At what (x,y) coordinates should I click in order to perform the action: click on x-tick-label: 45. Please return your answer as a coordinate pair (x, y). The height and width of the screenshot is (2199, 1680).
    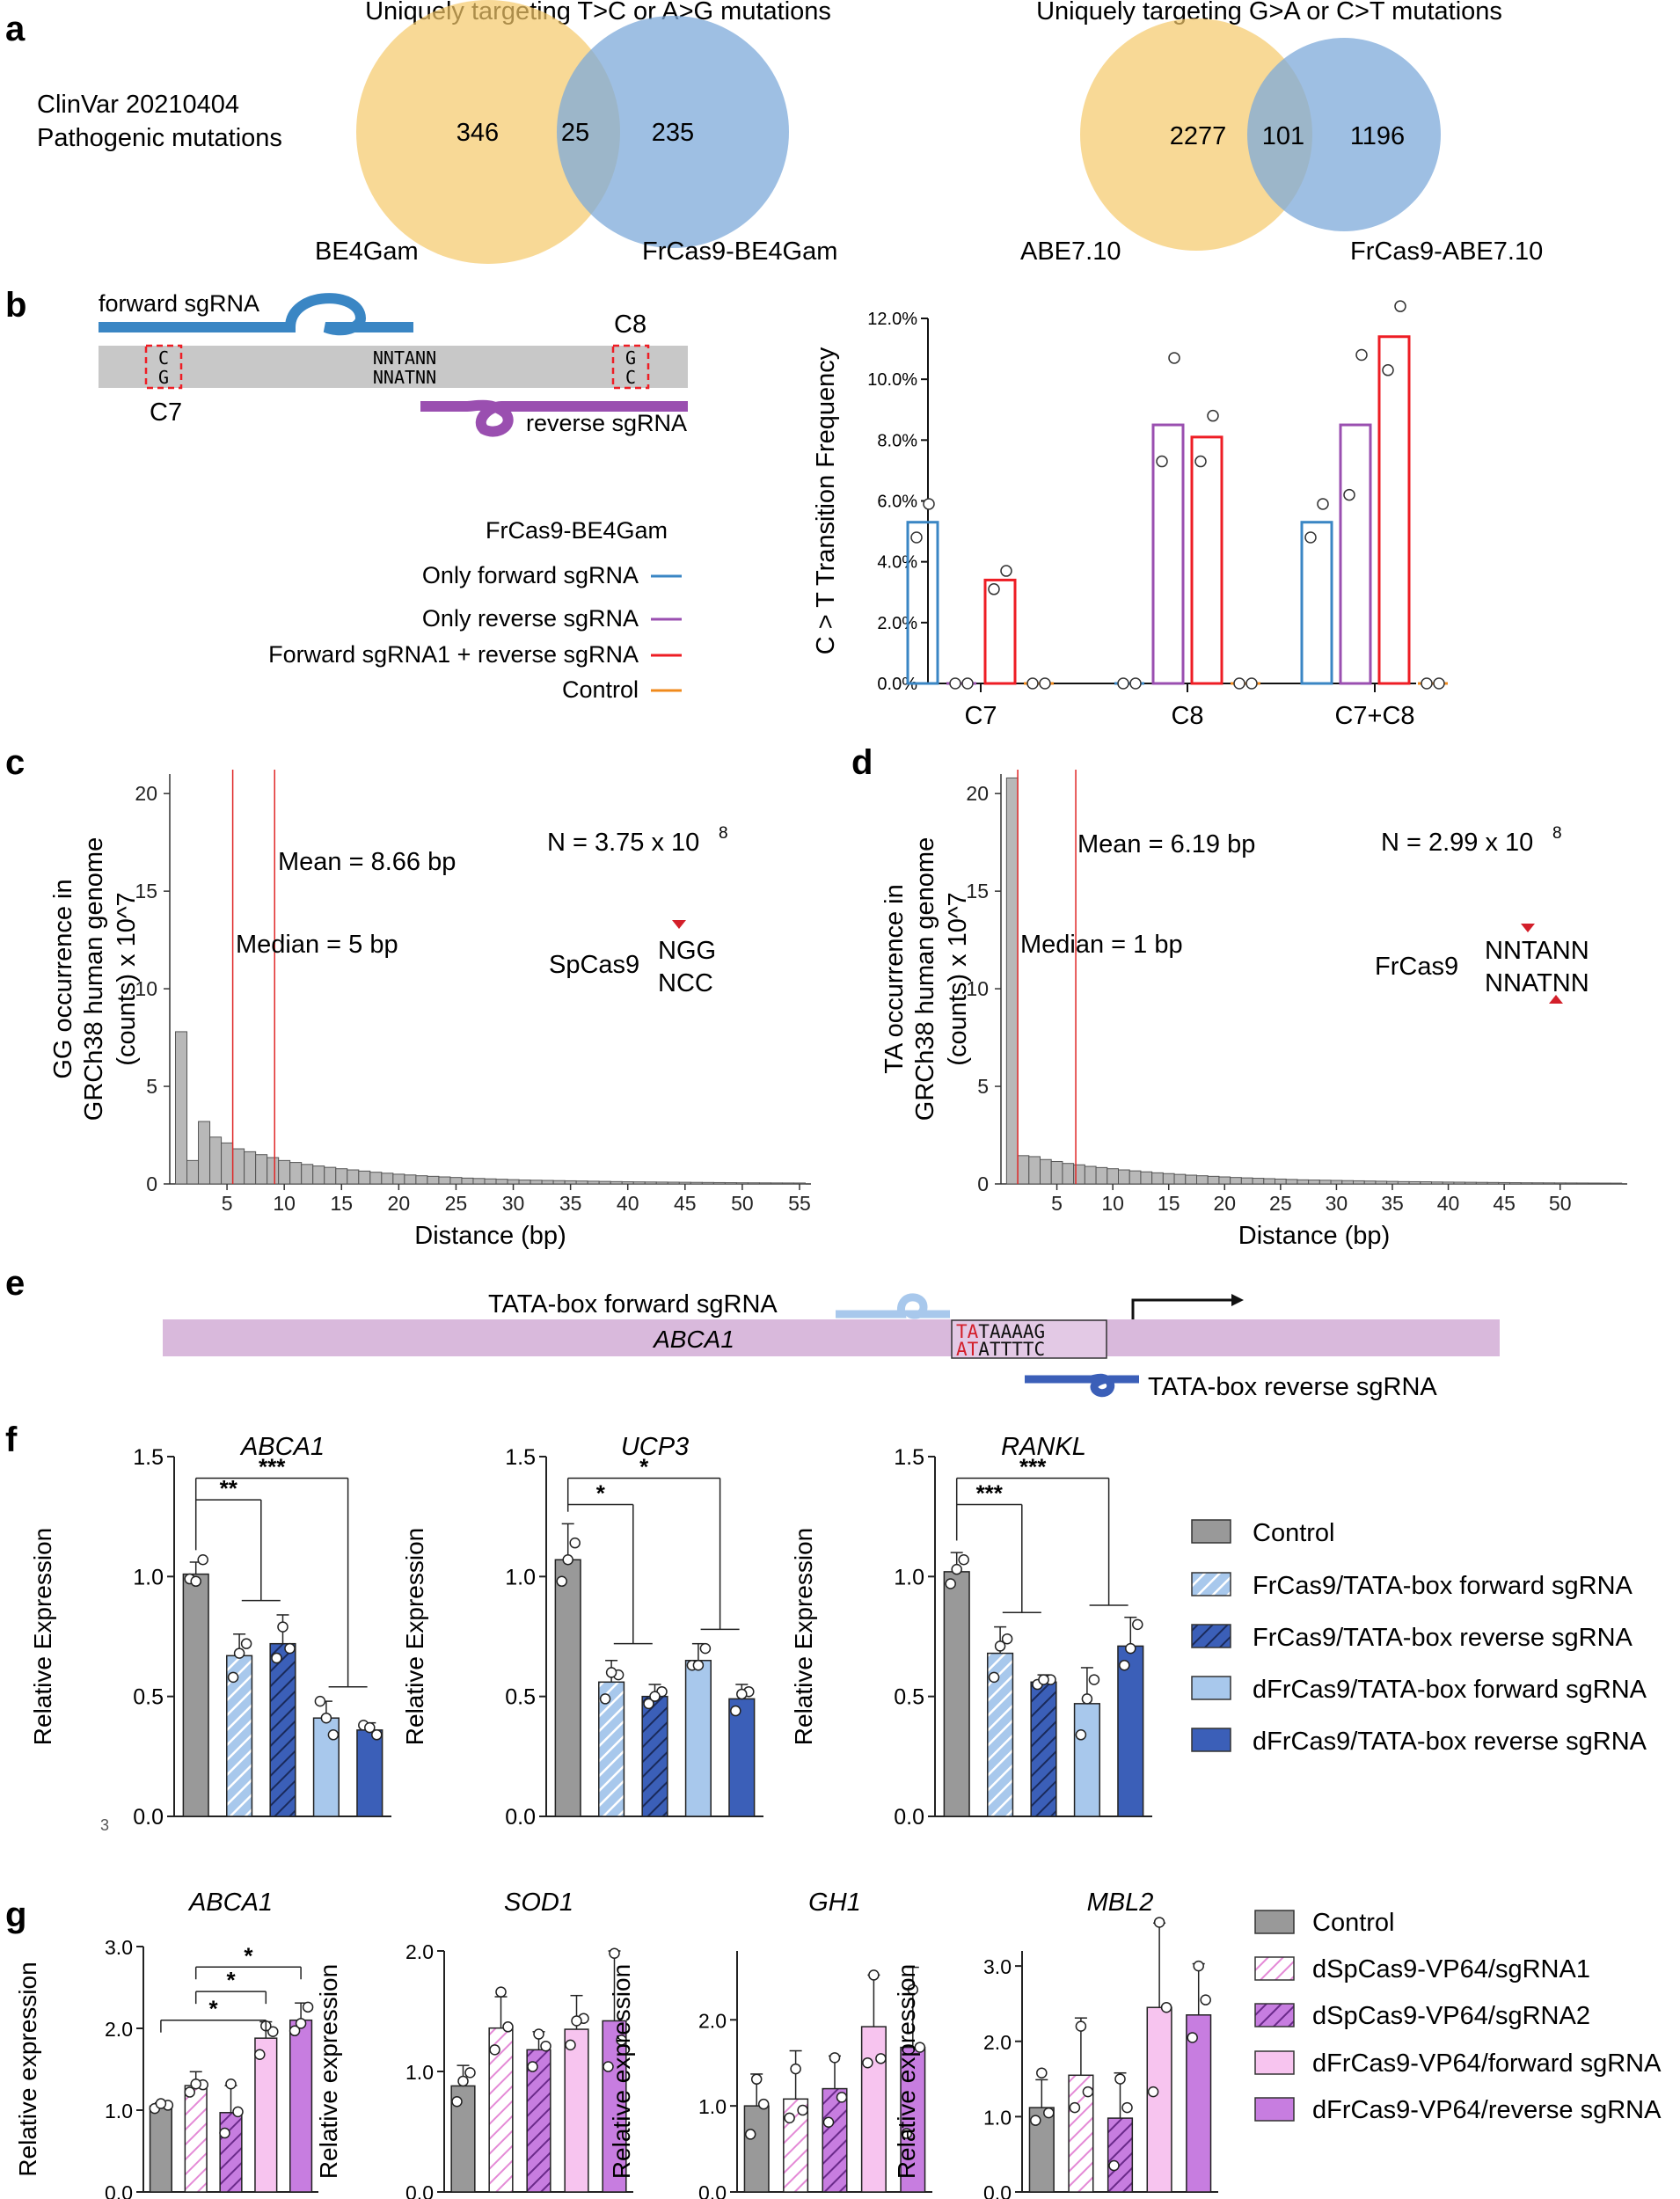
    Looking at the image, I should click on (685, 1203).